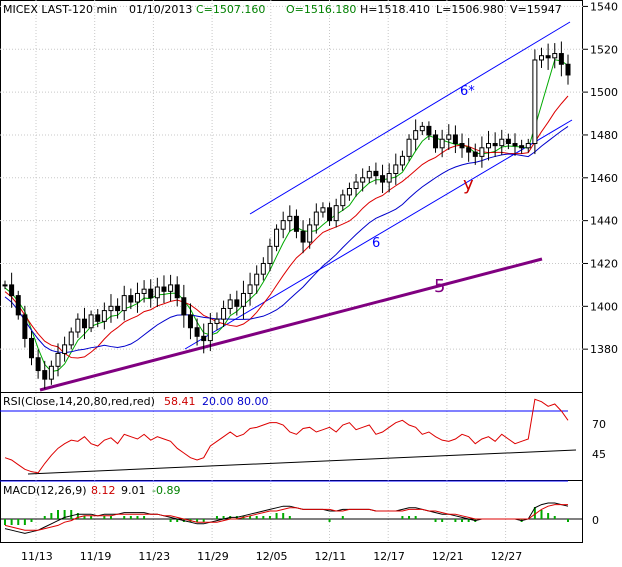  I want to click on price-tick-label: 1520, so click(604, 49).